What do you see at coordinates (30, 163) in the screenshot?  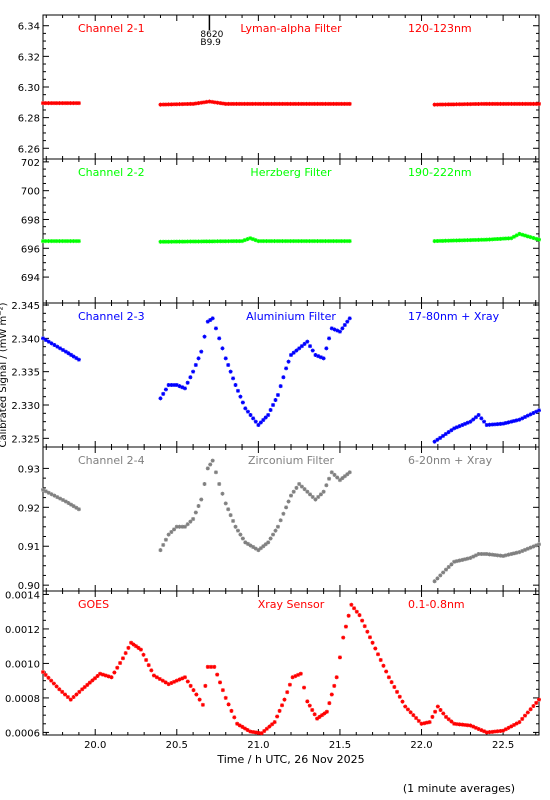 I see `y-tick-label: 702` at bounding box center [30, 163].